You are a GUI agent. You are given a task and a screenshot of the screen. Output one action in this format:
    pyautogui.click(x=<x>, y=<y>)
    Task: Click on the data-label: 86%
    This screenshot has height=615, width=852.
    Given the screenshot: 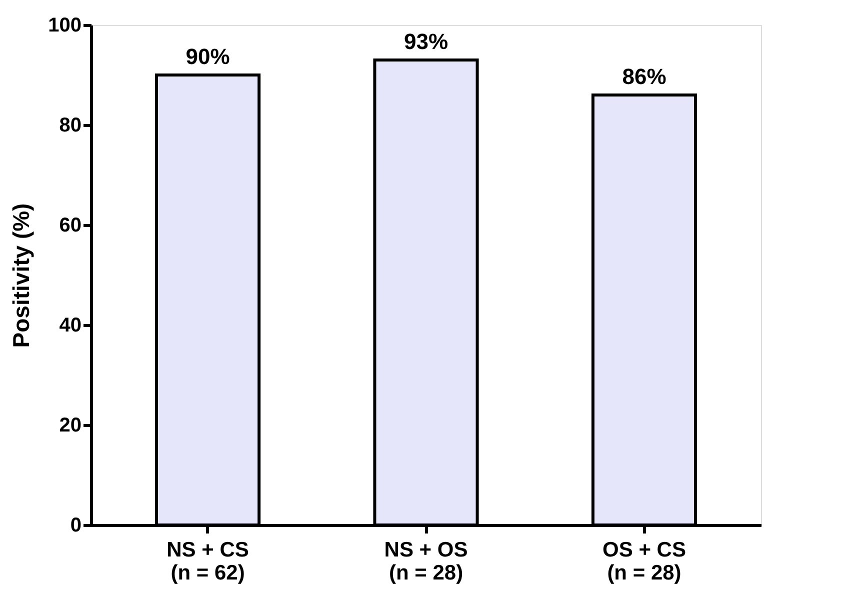 What is the action you would take?
    pyautogui.click(x=644, y=76)
    